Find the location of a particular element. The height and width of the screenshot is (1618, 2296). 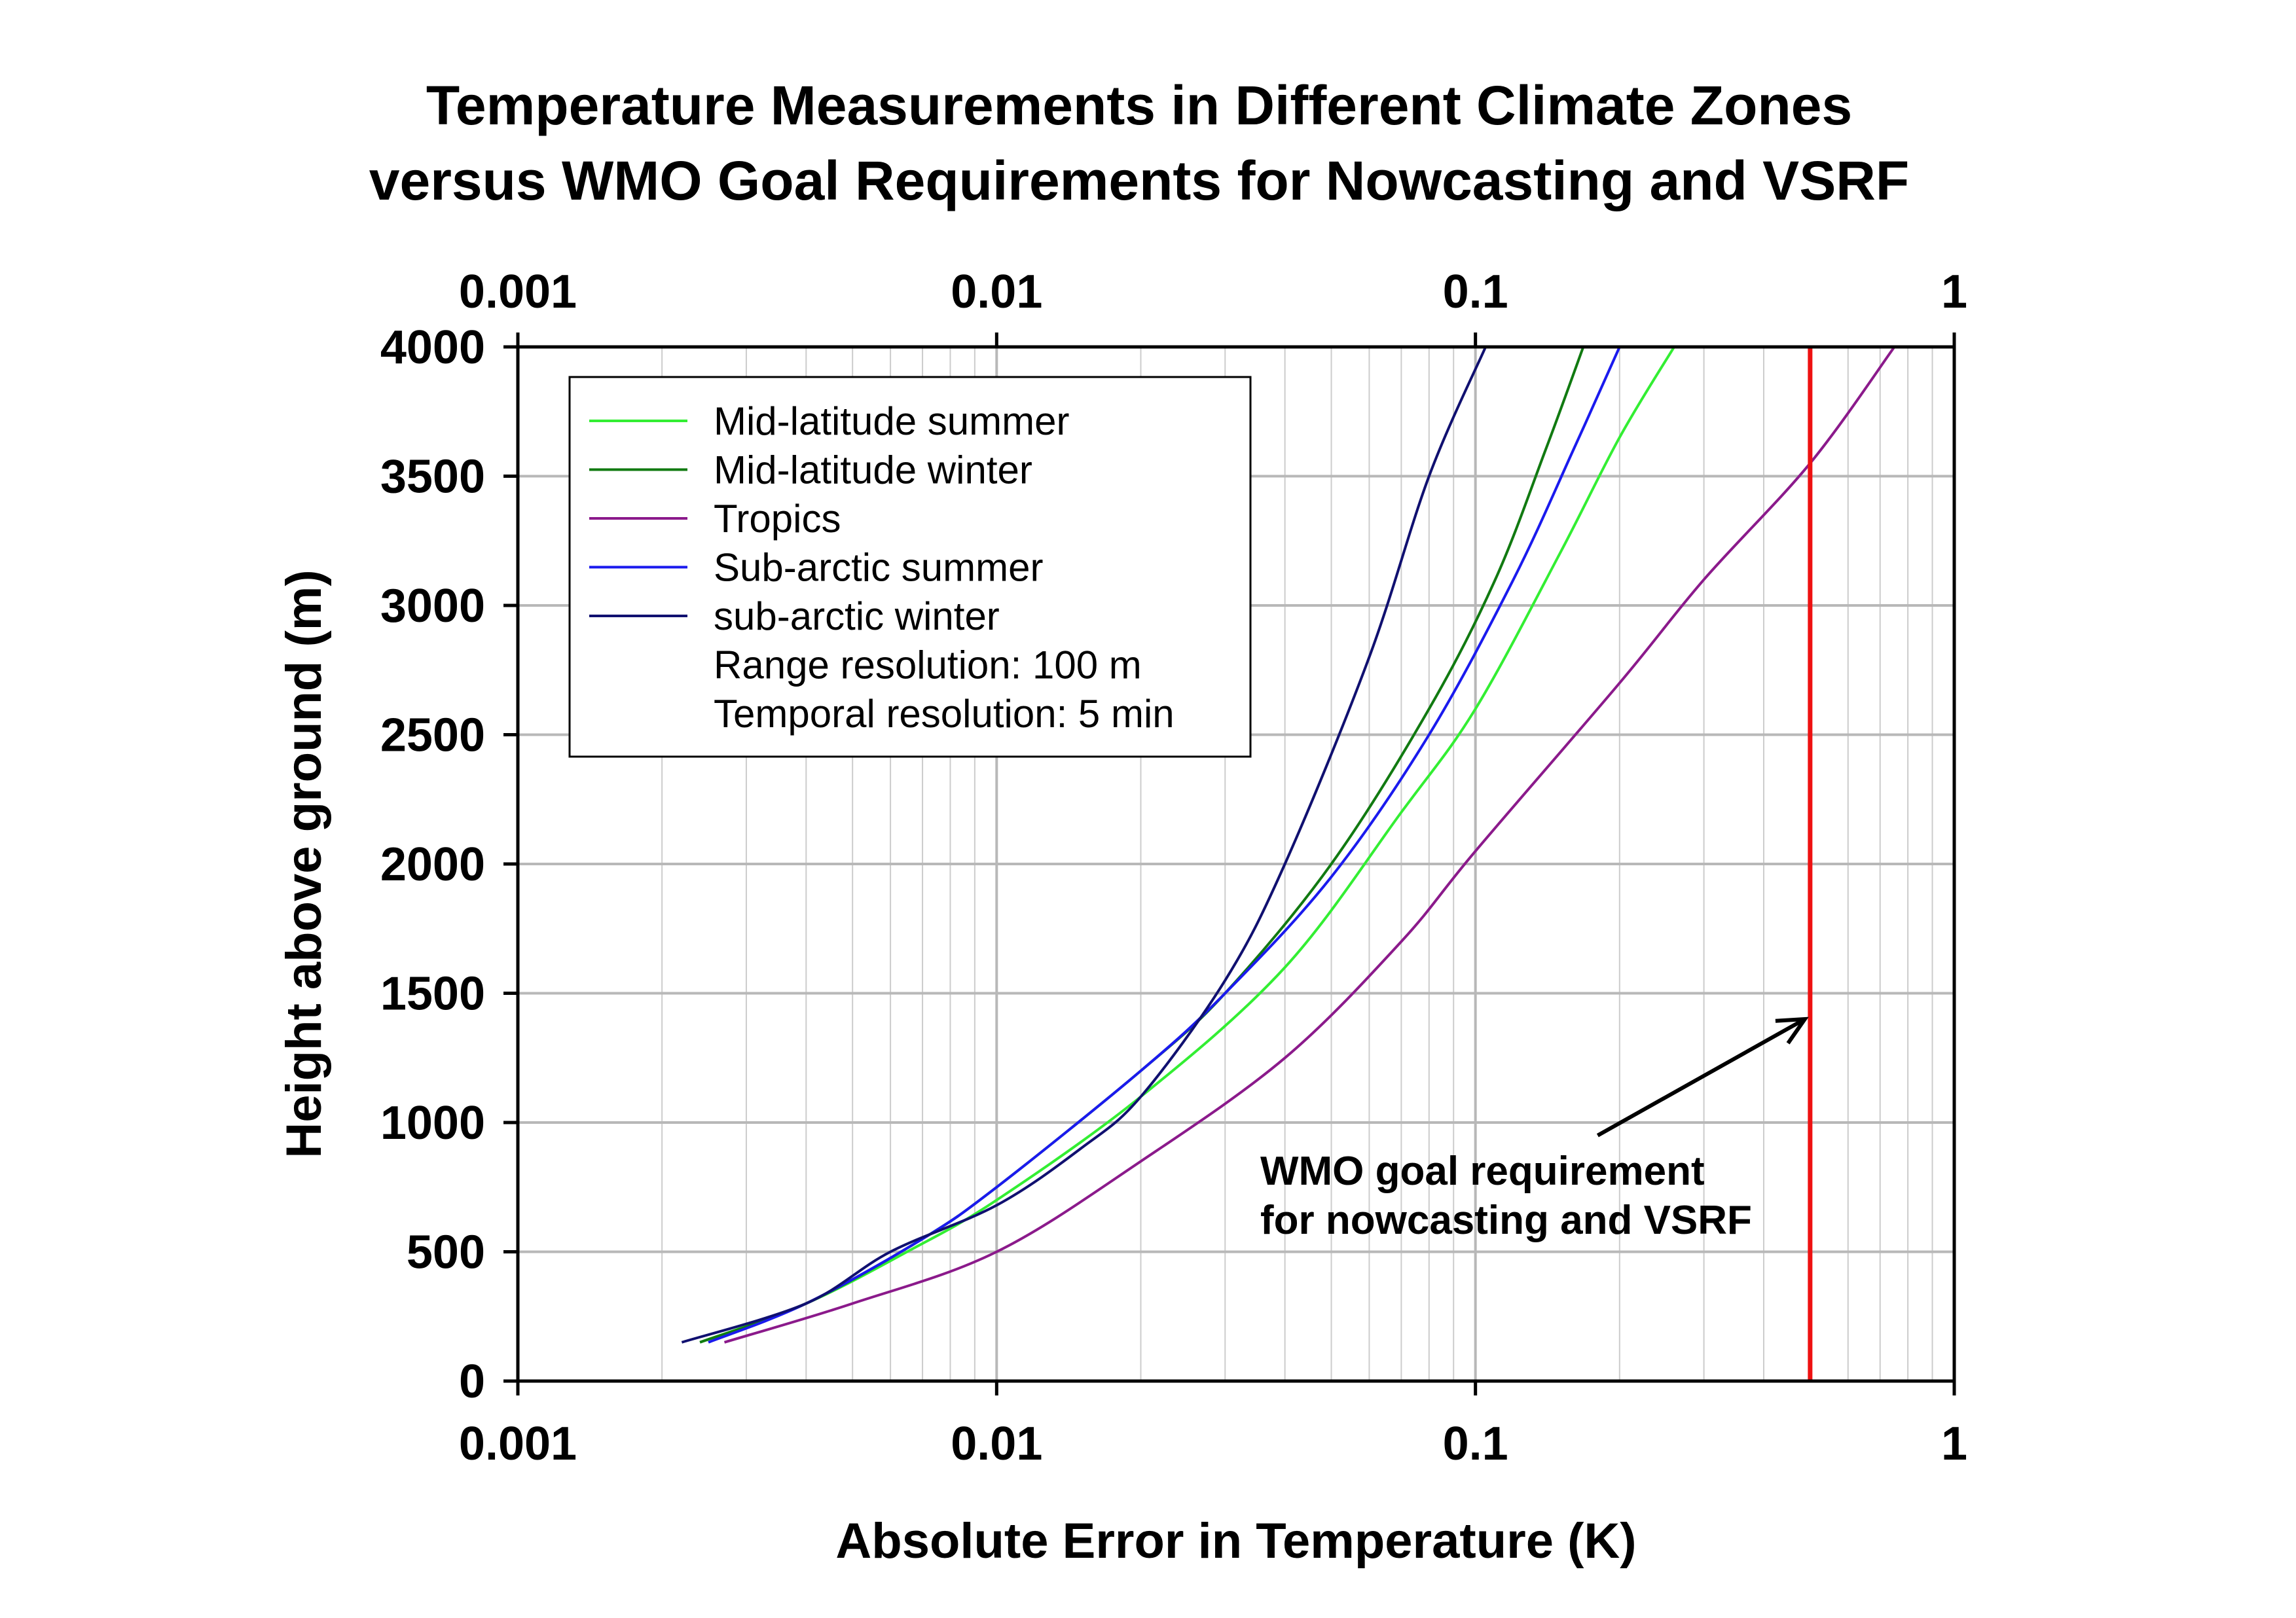

y-tick-label: 1000 is located at coordinates (432, 1123).